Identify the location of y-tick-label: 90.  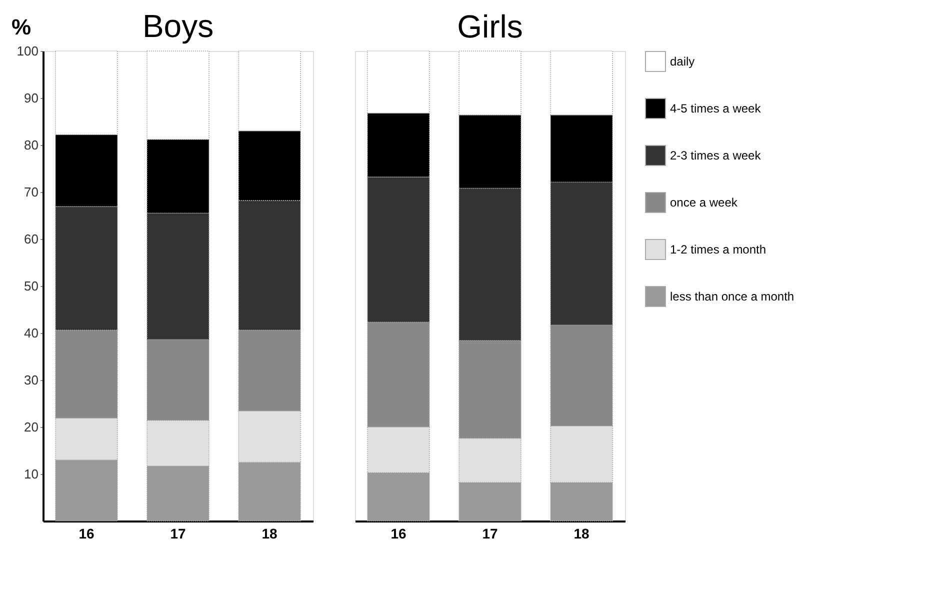
(31, 98).